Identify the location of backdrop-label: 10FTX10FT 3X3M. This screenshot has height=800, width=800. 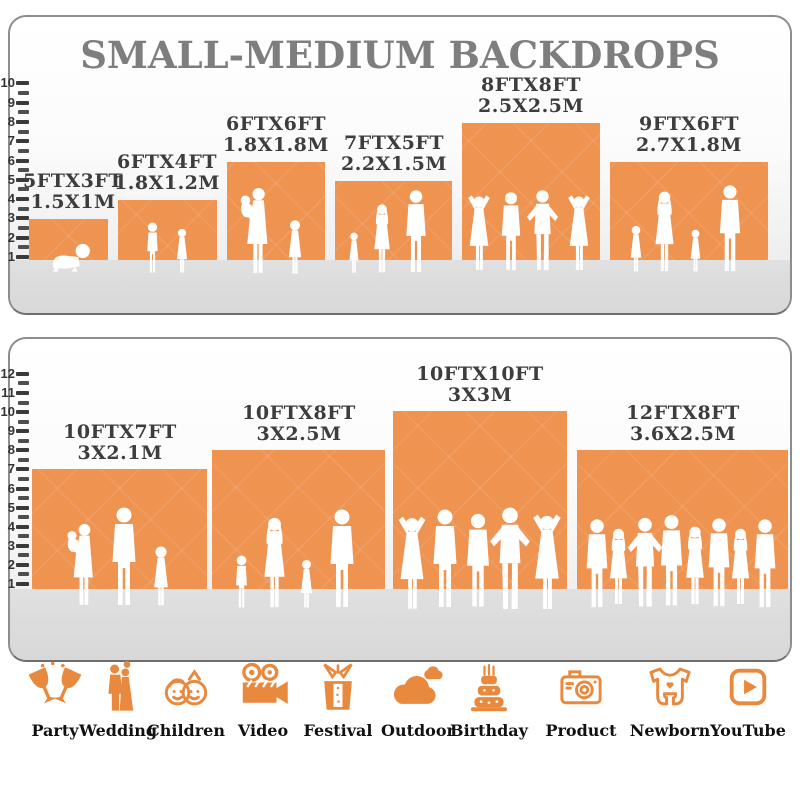
(480, 384).